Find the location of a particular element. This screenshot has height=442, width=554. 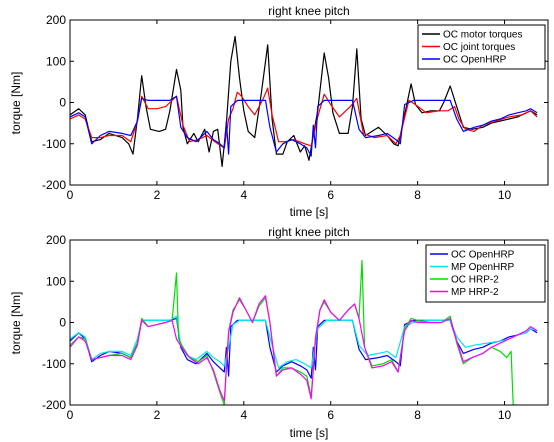

legend-label: OC joint torques is located at coordinates (479, 47).